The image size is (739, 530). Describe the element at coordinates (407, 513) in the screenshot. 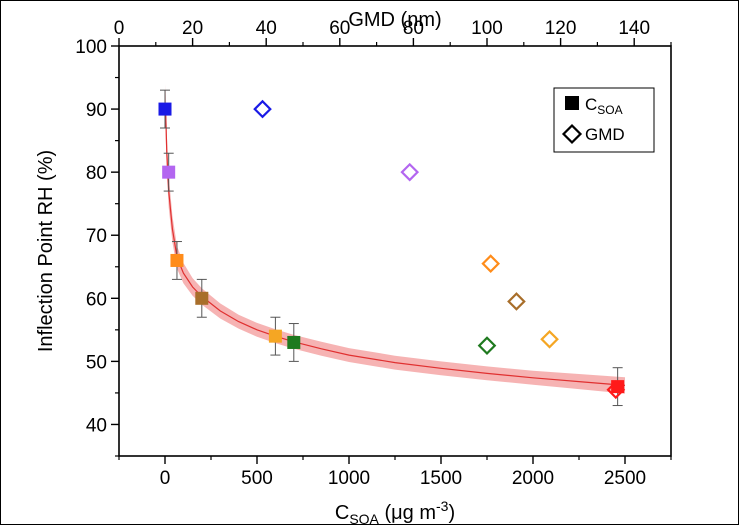

I see `x-axis-title-unit: (μg m` at that location.